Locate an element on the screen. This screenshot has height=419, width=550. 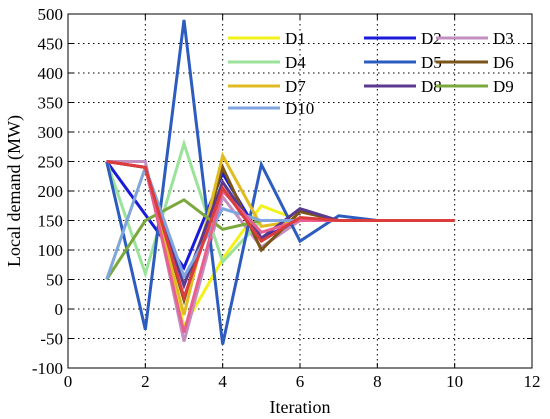
y-tick-label: -100 is located at coordinates (47, 368).